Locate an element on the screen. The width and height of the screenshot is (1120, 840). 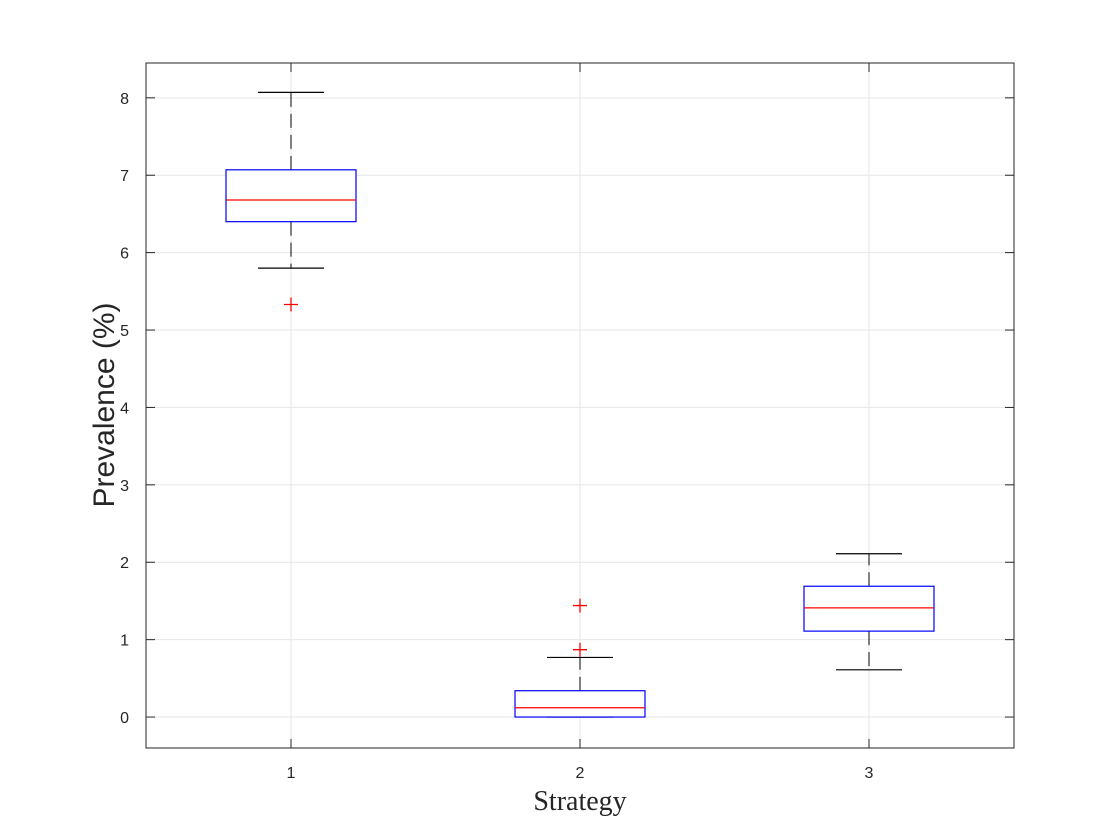
y-tick-label: 3 is located at coordinates (124, 486).